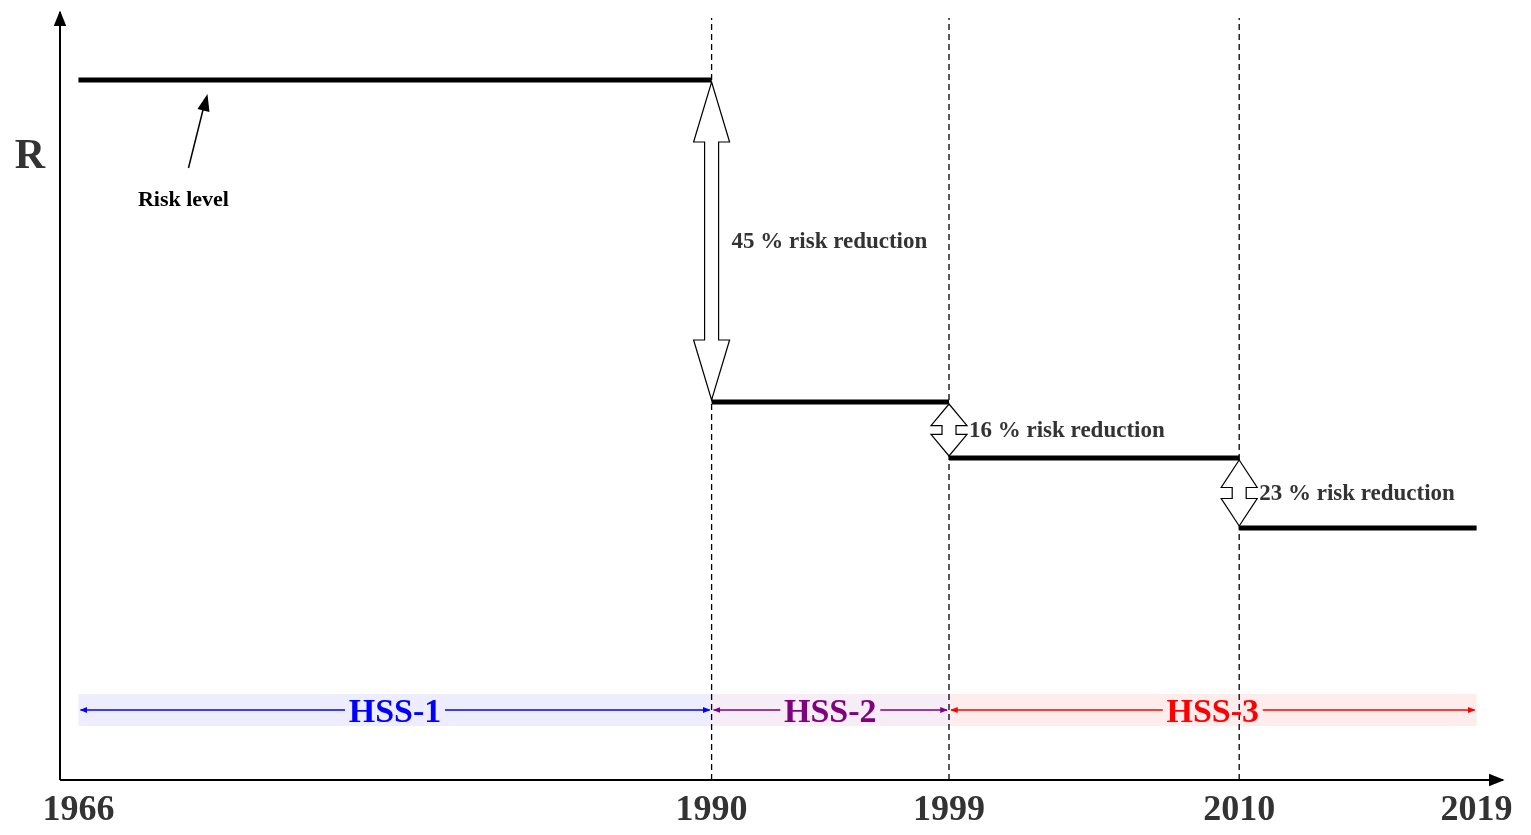  Describe the element at coordinates (711, 808) in the screenshot. I see `x-tick-label: 1990` at that location.